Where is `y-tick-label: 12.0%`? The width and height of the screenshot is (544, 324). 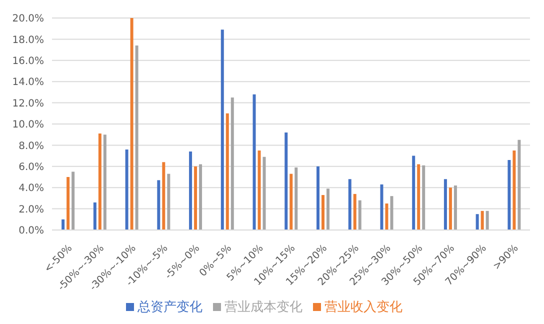 y-tick-label: 12.0% is located at coordinates (28, 104).